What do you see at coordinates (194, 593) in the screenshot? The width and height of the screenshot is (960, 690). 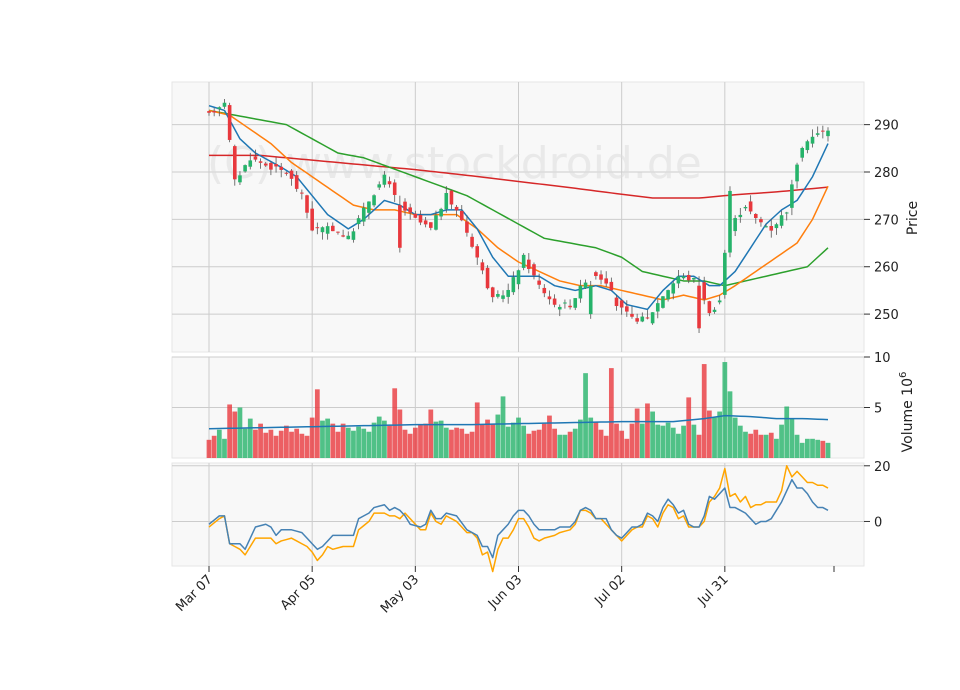 I see `x-tick-label: Mar 07` at bounding box center [194, 593].